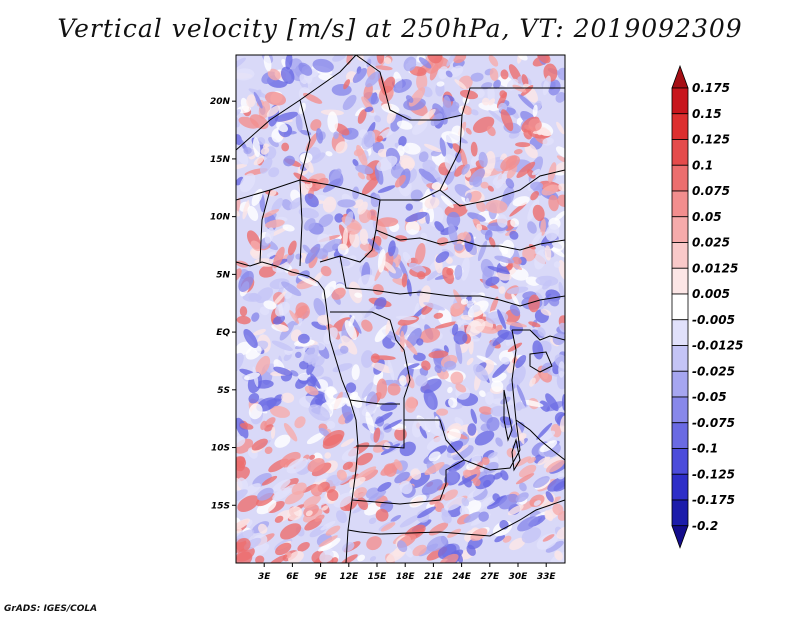 The image size is (800, 618). What do you see at coordinates (223, 391) in the screenshot?
I see `lat-tick-label: 5S` at bounding box center [223, 391].